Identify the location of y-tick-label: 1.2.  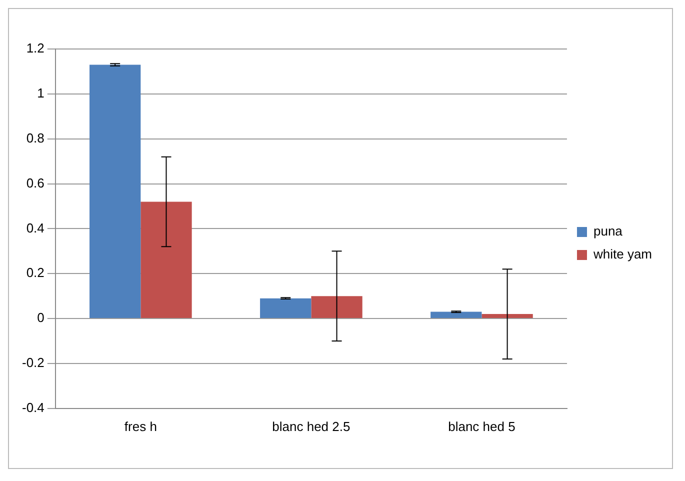
(35, 48).